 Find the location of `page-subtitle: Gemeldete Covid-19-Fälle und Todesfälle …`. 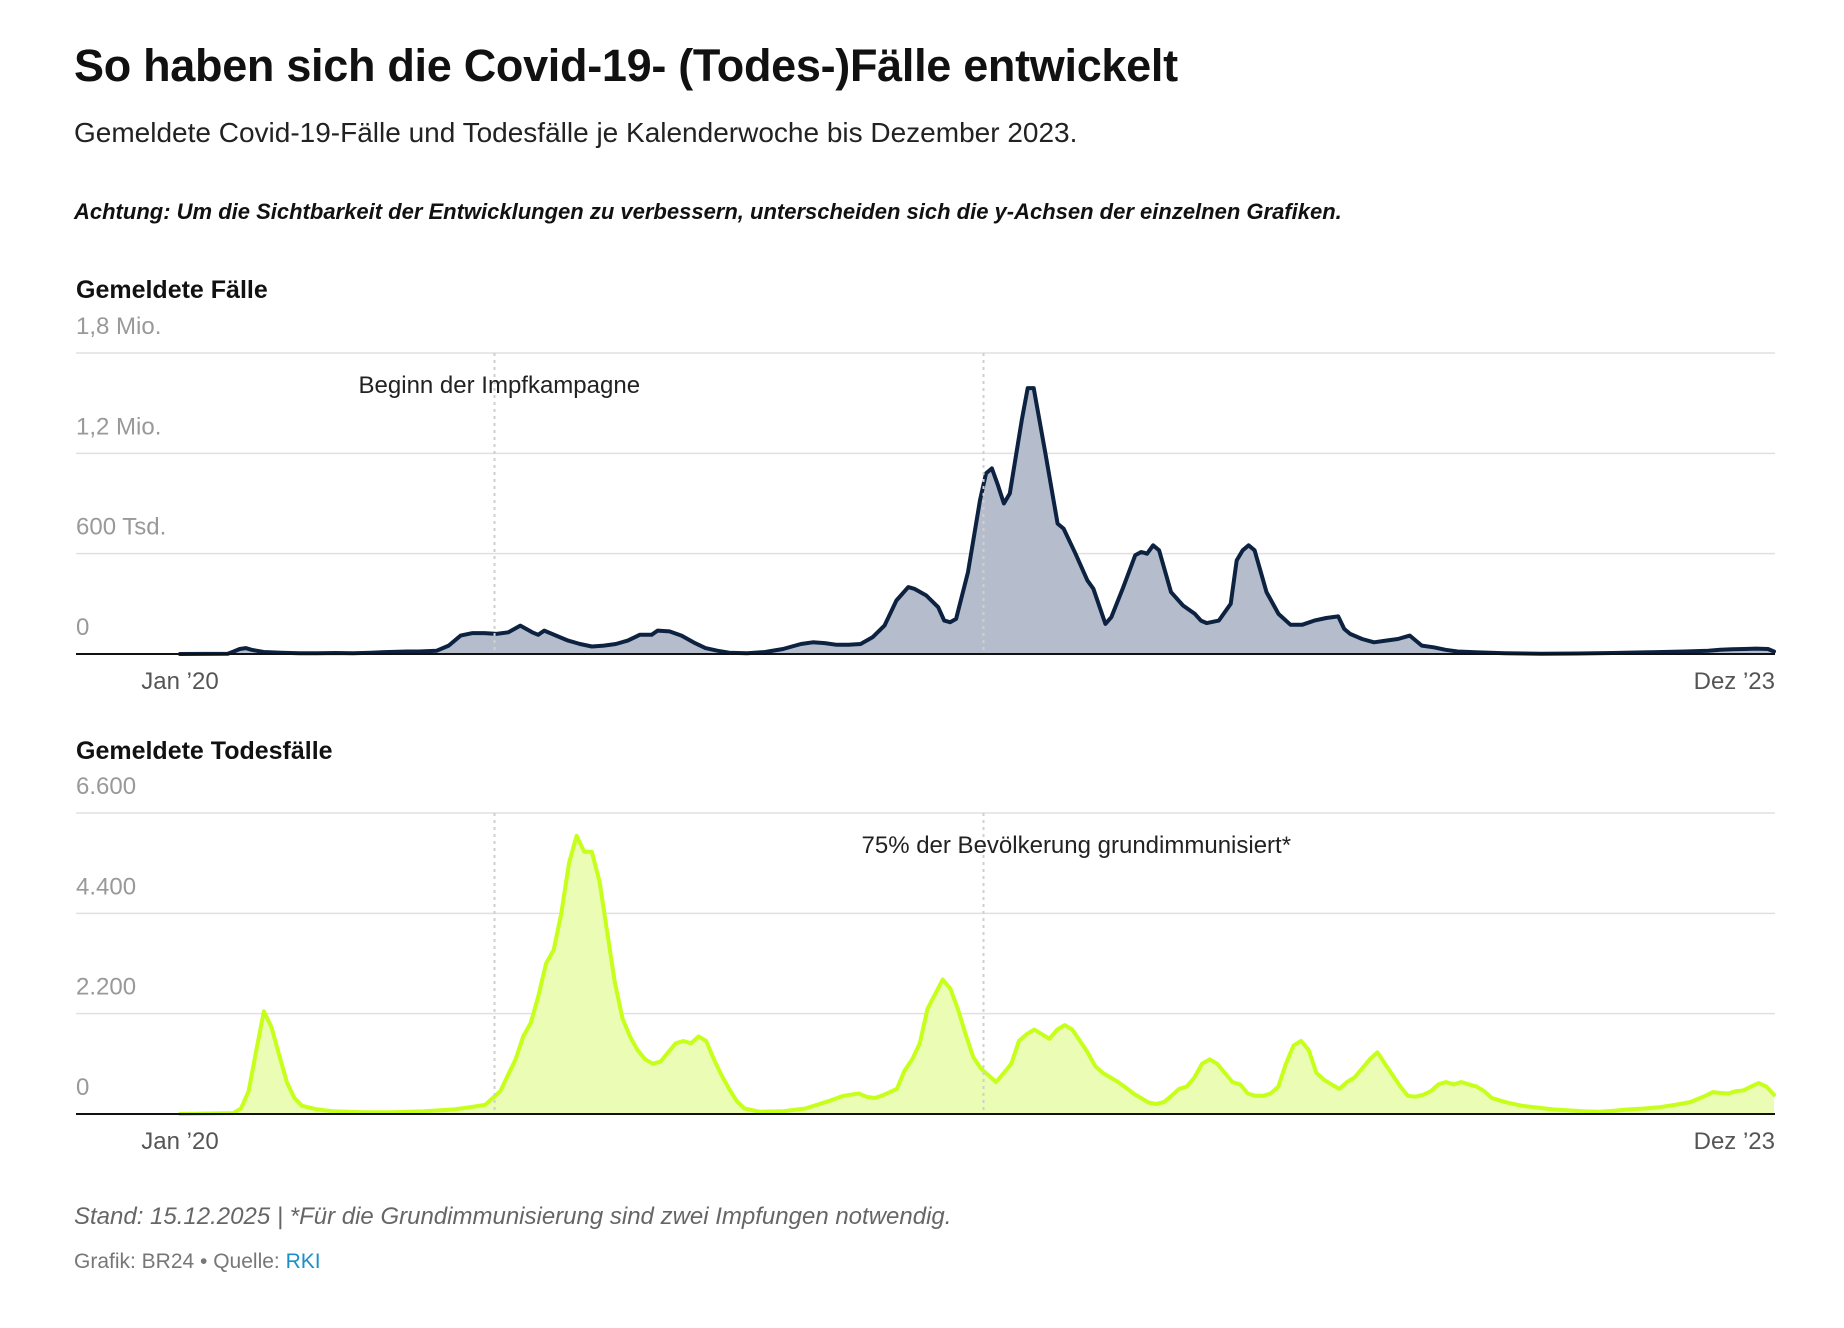

page-subtitle: Gemeldete Covid-19-Fälle und Todesfälle … is located at coordinates (576, 132).